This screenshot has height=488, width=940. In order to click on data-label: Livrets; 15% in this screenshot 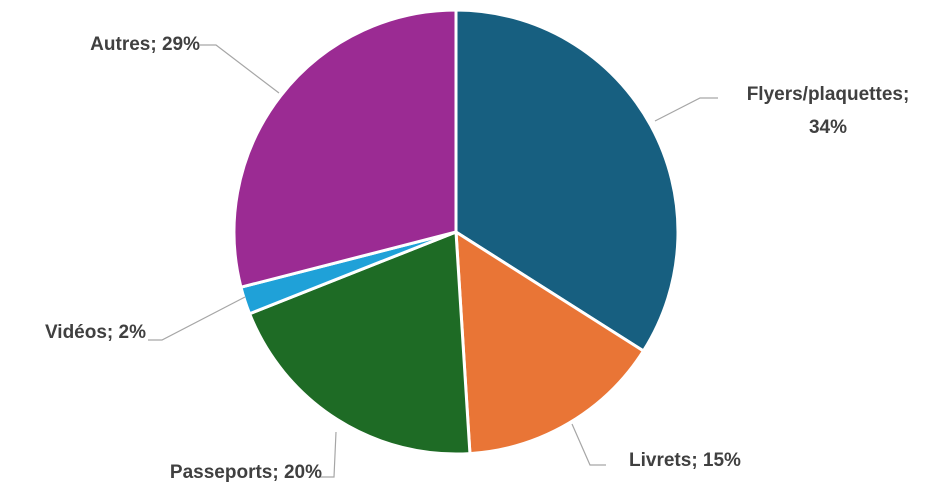, I will do `click(685, 460)`.